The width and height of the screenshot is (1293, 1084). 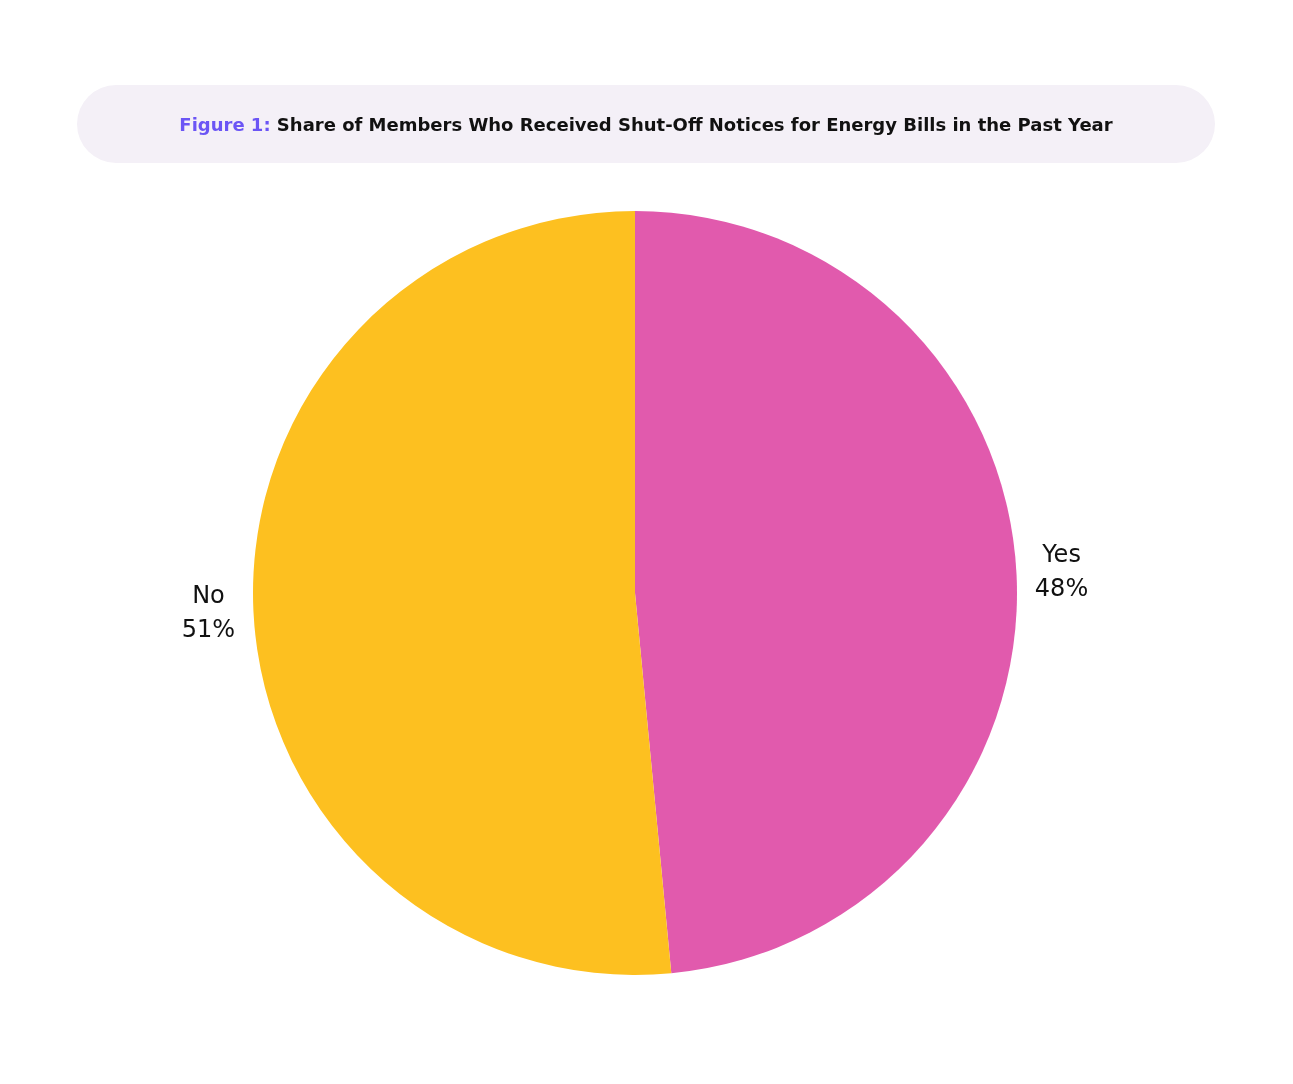 What do you see at coordinates (1061, 587) in the screenshot?
I see `data-label: 48%` at bounding box center [1061, 587].